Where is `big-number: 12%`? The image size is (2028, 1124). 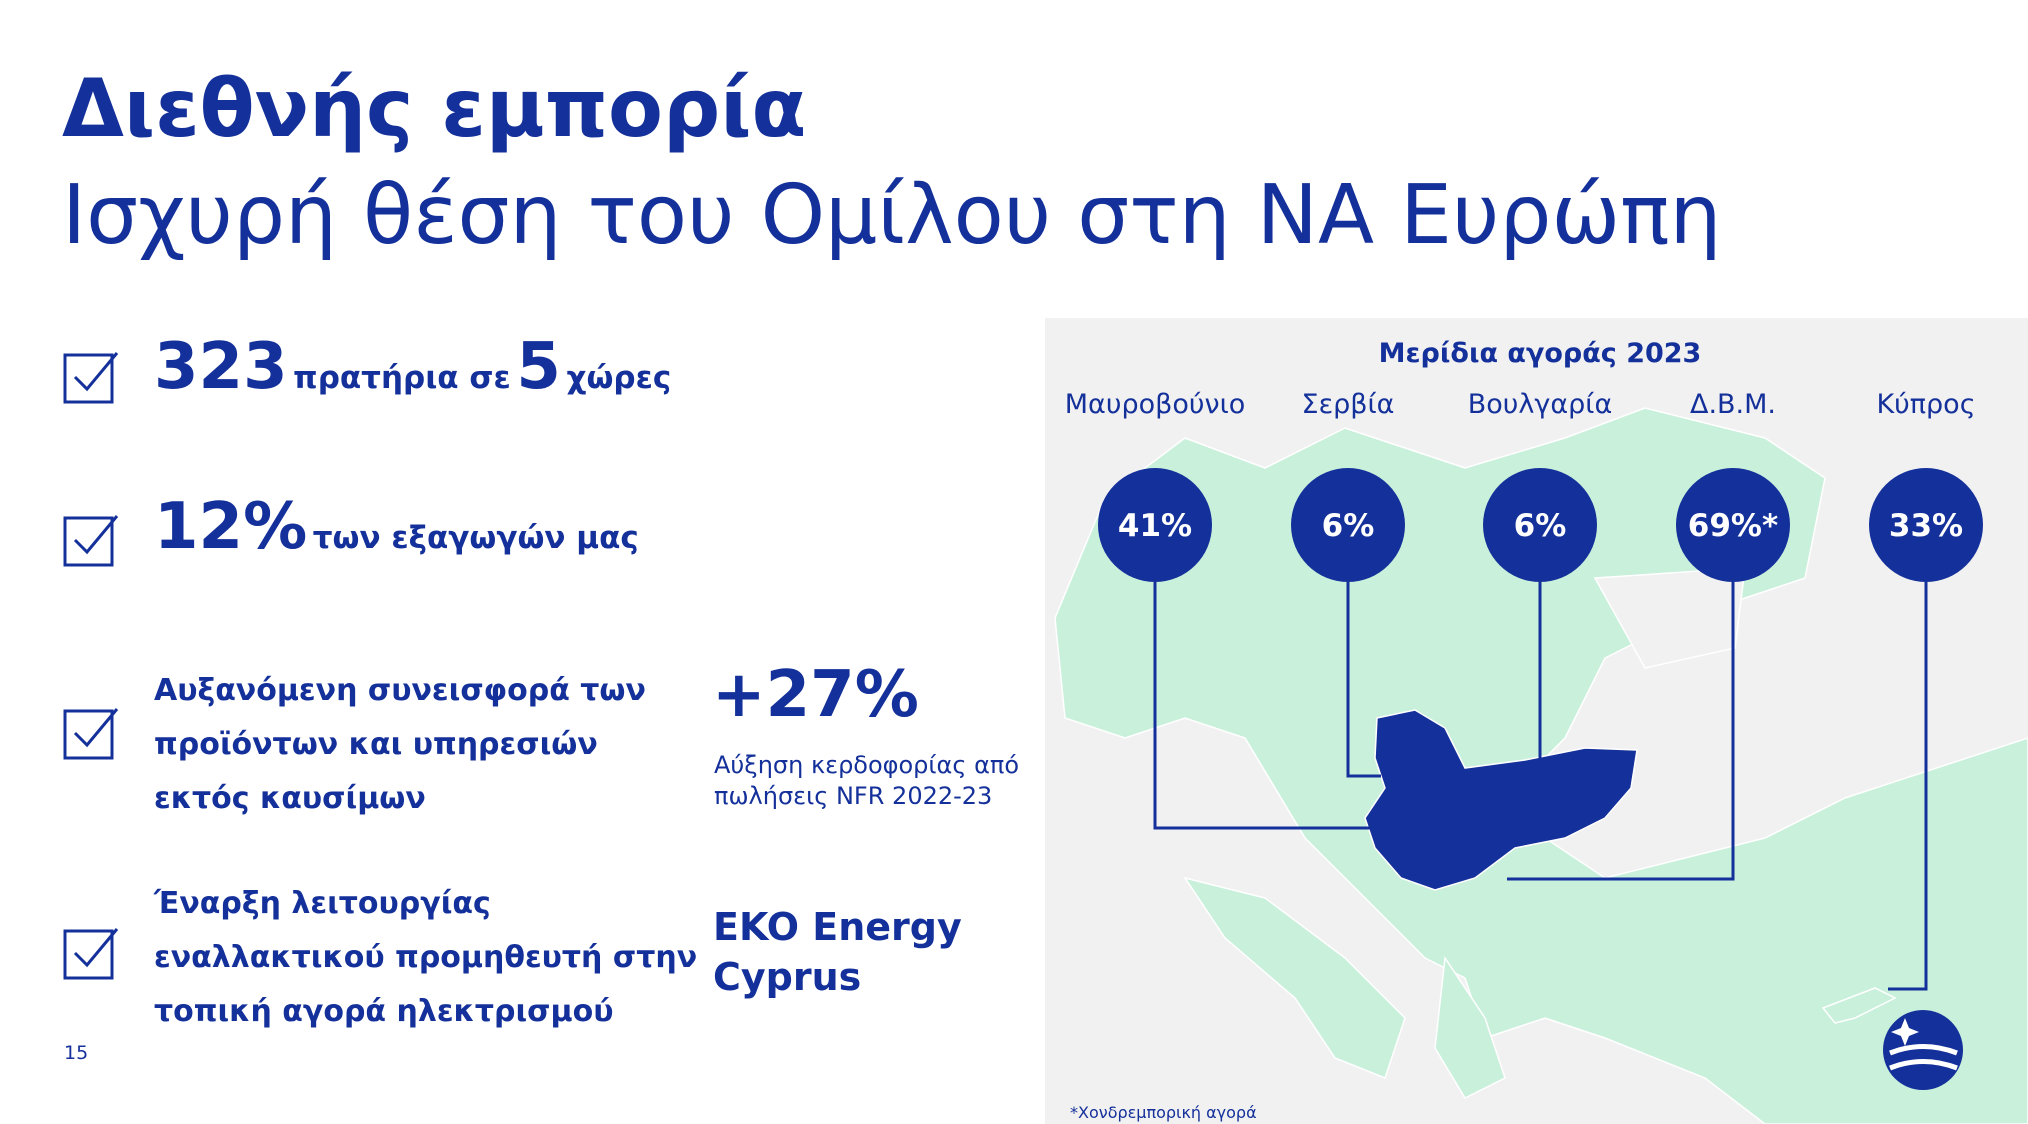
big-number: 12% is located at coordinates (231, 527).